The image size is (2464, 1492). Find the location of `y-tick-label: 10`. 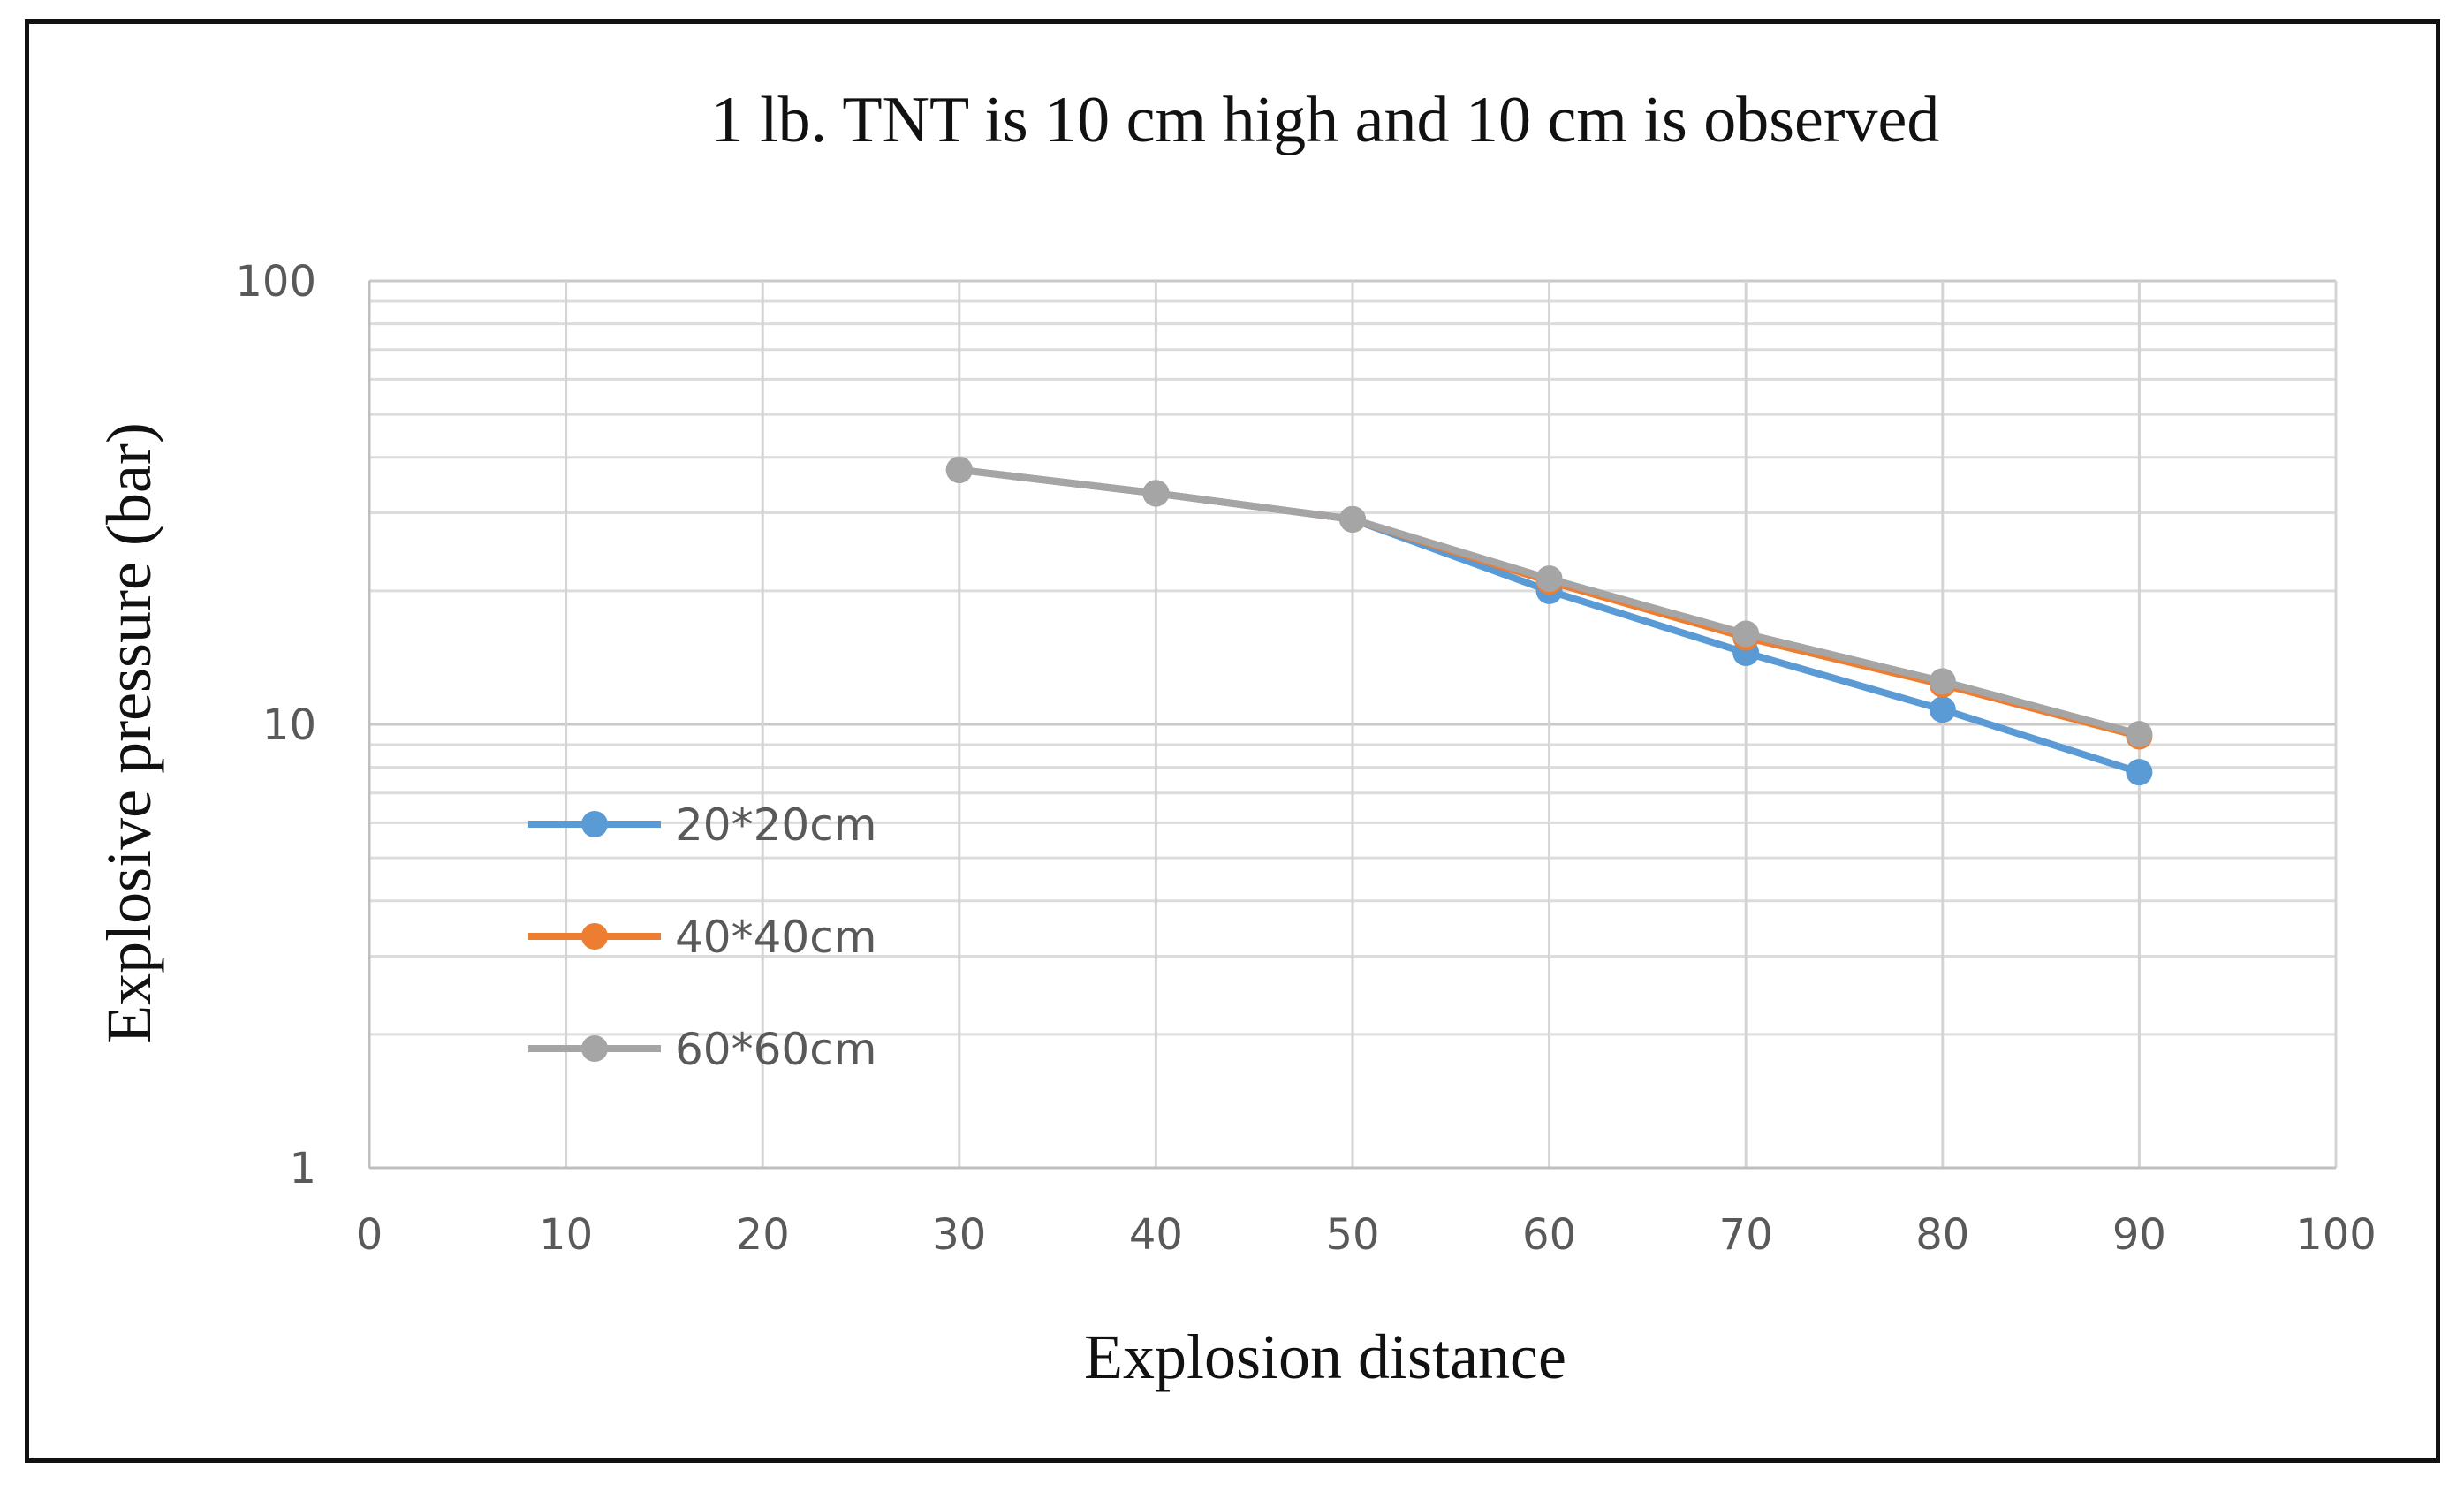

y-tick-label: 10 is located at coordinates (289, 725).